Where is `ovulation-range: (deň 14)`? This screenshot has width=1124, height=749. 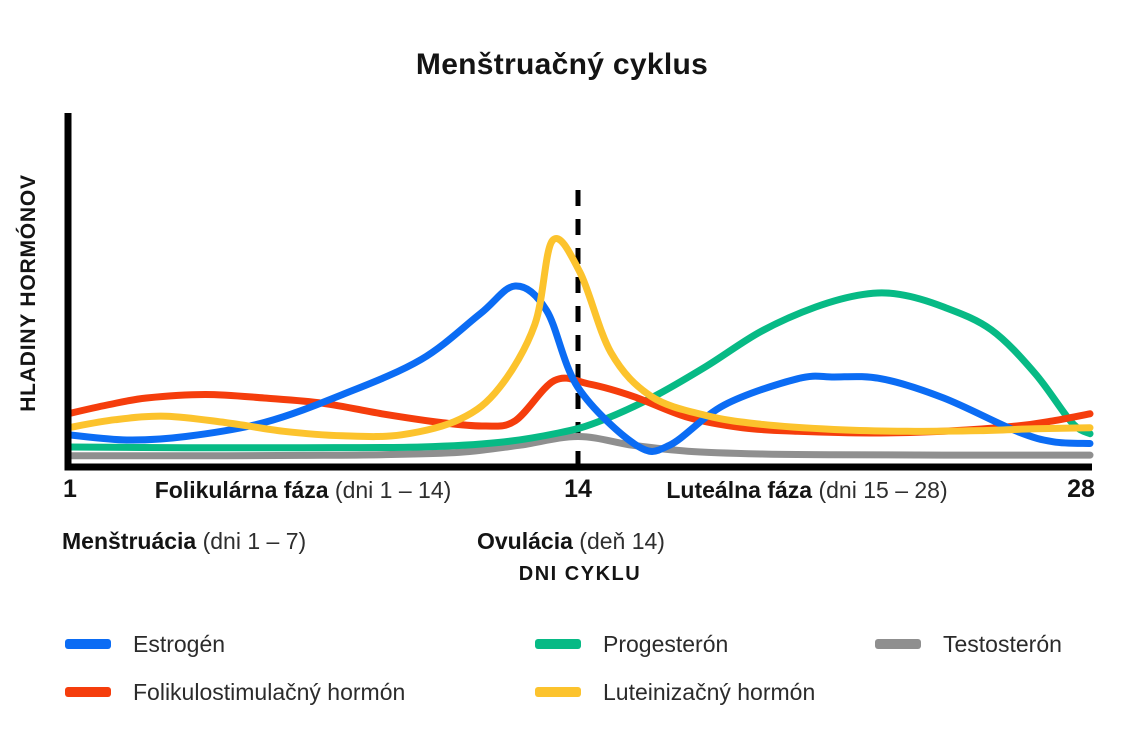
ovulation-range: (deň 14) is located at coordinates (622, 541).